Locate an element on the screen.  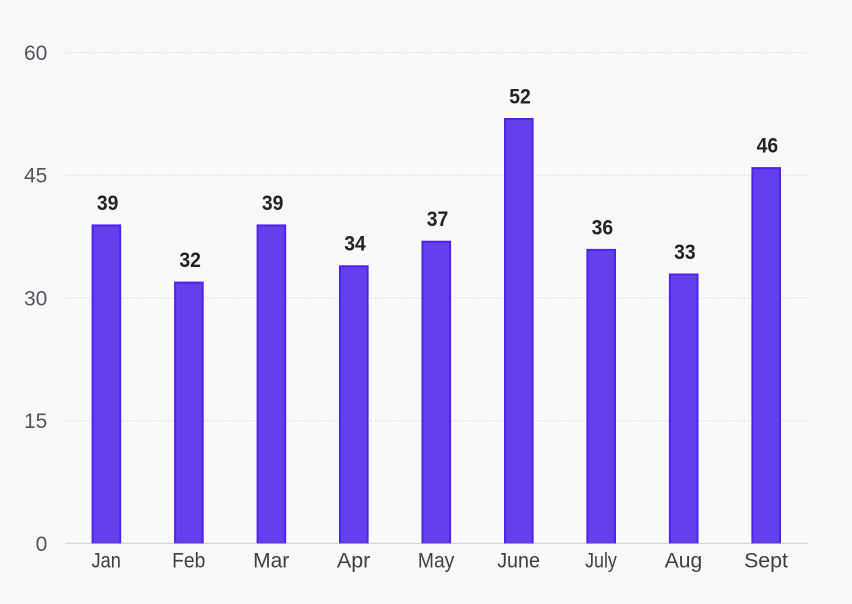
svg-text: Mar is located at coordinates (271, 560).